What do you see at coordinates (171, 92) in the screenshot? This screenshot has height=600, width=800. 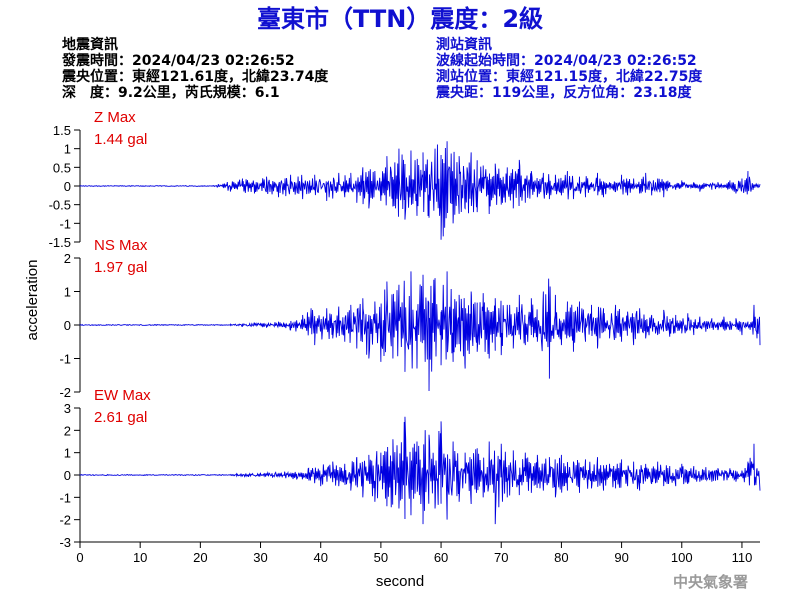 I see `quake-depth-magnitude: 深 度：9.2公里，芮氏規模：6.1` at bounding box center [171, 92].